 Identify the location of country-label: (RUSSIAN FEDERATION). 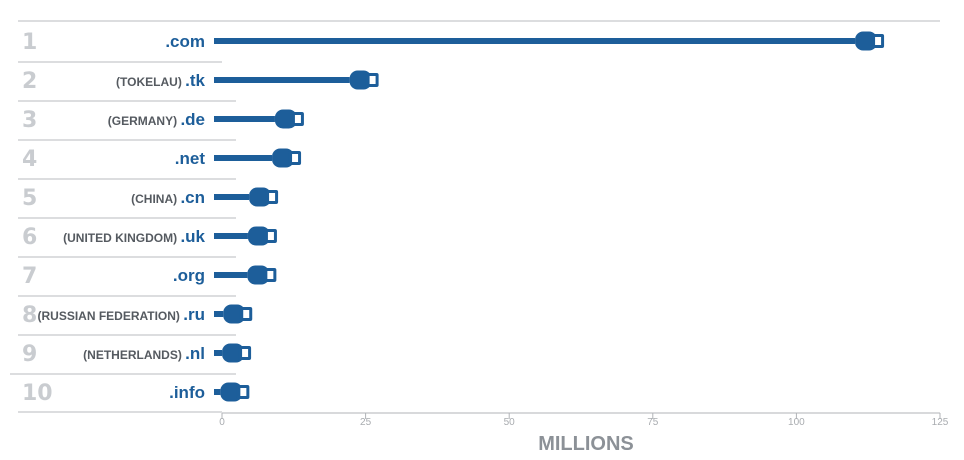
(110, 316).